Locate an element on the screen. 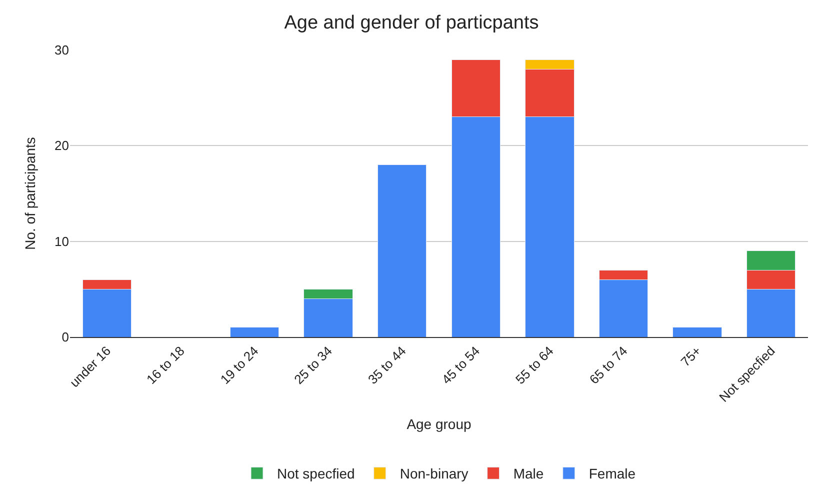 Image resolution: width=823 pixels, height=502 pixels. x-tick-label: 55 to 64 is located at coordinates (534, 365).